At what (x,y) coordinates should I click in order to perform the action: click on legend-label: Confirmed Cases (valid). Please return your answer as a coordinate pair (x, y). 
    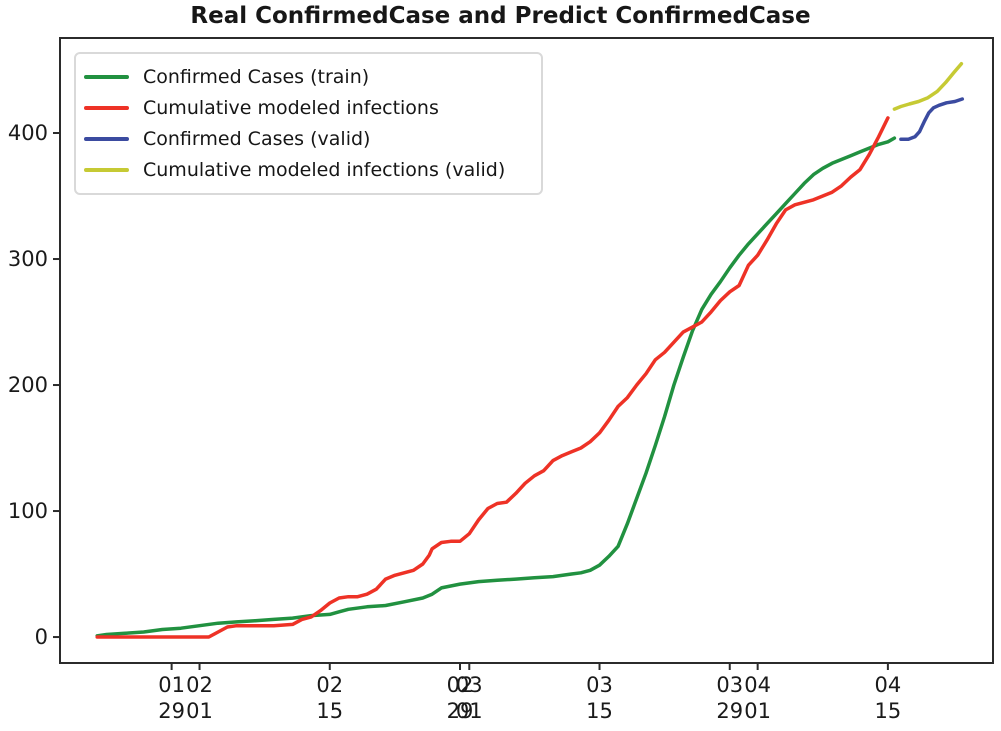
    Looking at the image, I should click on (257, 138).